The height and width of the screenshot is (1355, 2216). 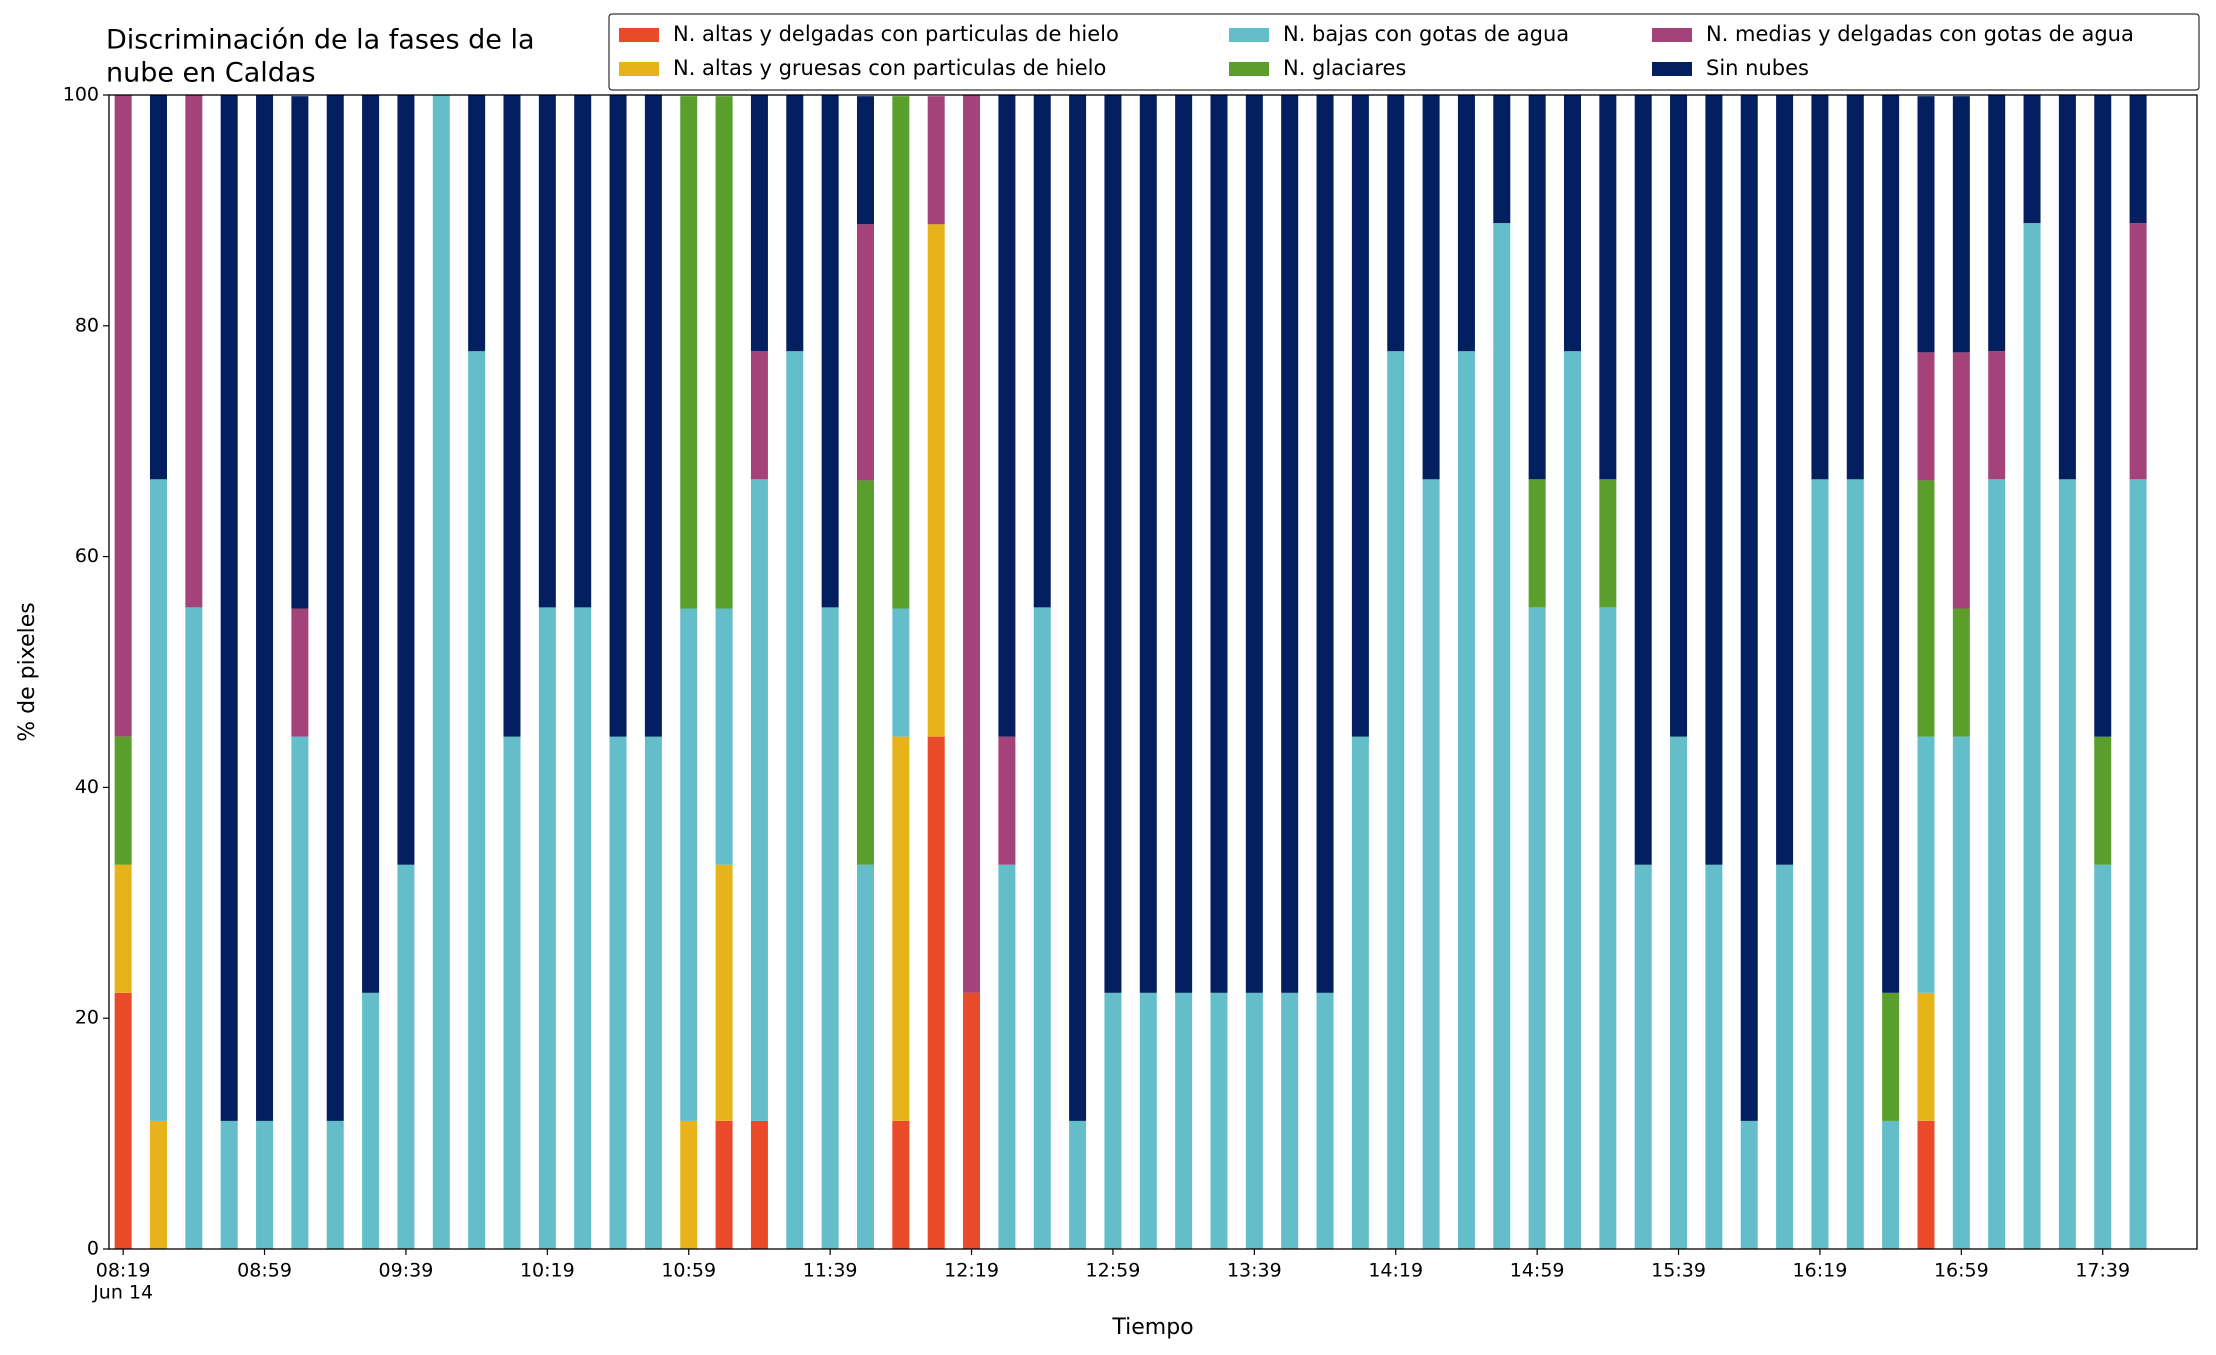 What do you see at coordinates (1395, 1271) in the screenshot?
I see `x-tick-label: 14:19` at bounding box center [1395, 1271].